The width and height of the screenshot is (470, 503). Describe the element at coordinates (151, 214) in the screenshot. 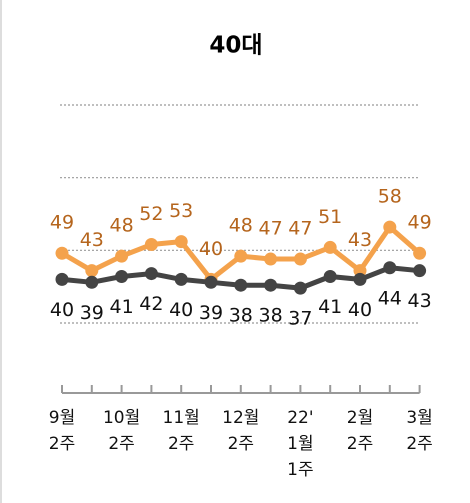

I see `data-label: 52` at that location.